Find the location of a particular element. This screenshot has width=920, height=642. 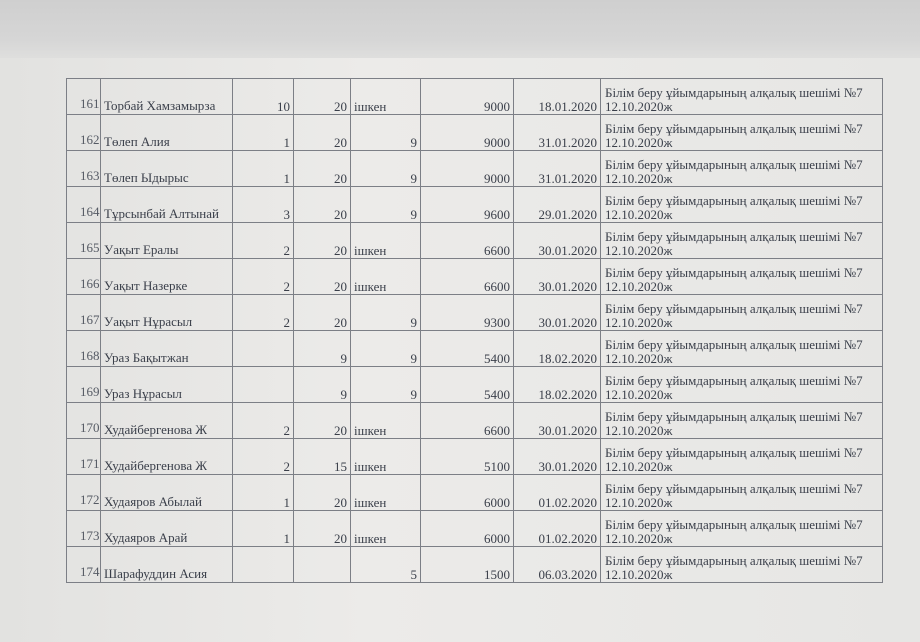

row-number-text: 174 is located at coordinates (90, 572).